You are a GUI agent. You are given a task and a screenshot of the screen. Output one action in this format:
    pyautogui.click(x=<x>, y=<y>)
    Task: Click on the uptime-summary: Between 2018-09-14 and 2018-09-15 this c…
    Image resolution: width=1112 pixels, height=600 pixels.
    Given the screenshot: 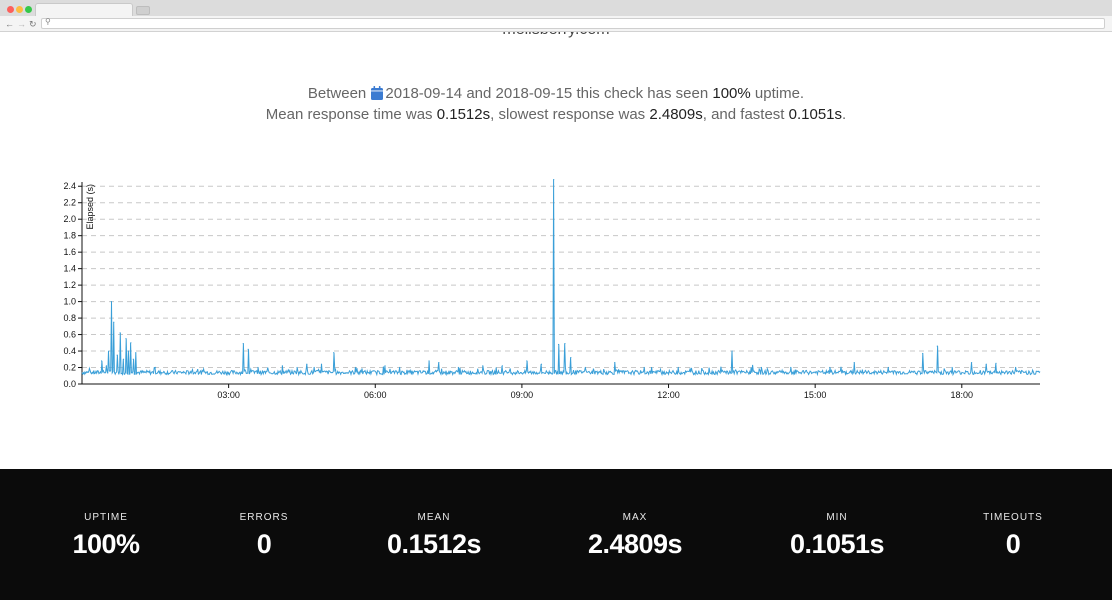 What is the action you would take?
    pyautogui.click(x=556, y=93)
    